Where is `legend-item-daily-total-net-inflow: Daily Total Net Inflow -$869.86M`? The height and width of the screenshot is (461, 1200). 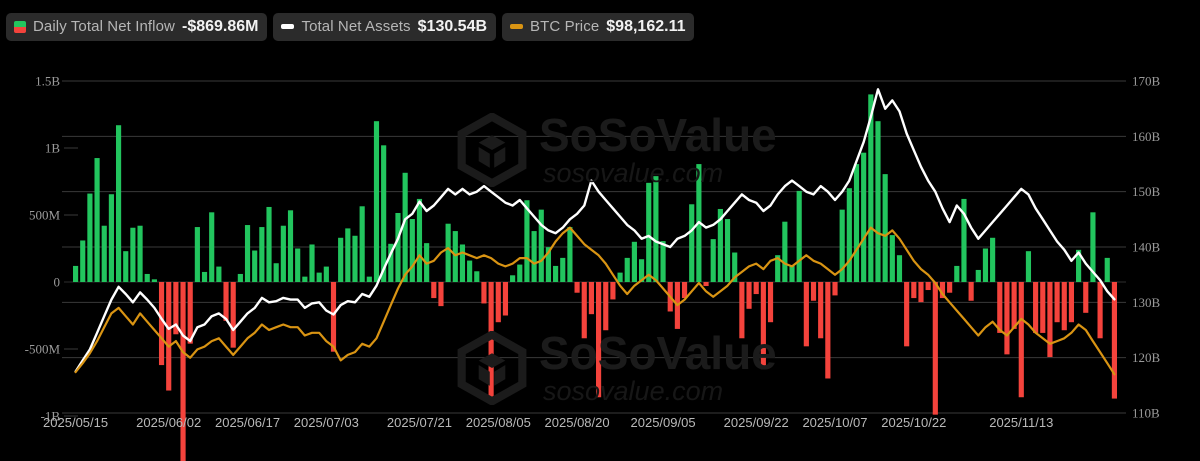
legend-item-daily-total-net-inflow: Daily Total Net Inflow -$869.86M is located at coordinates (137, 27).